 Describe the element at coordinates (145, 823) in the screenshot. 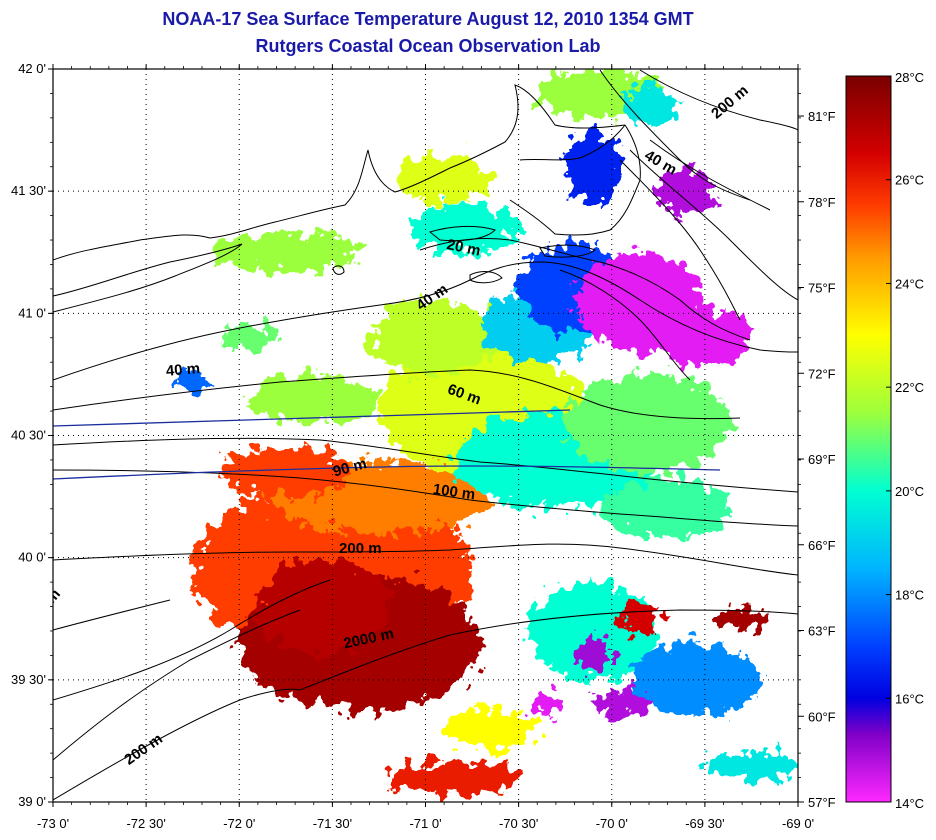

I see `lon-tick-label: -72 30'` at that location.